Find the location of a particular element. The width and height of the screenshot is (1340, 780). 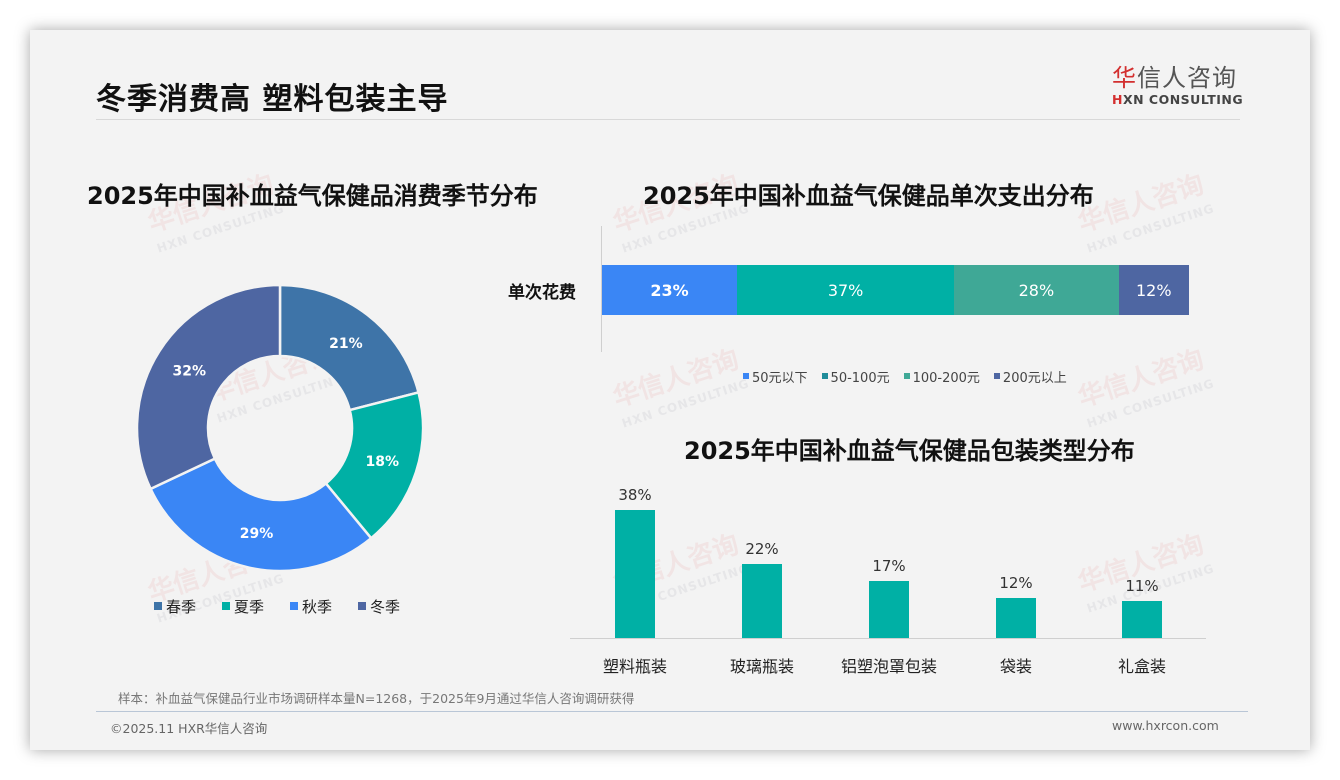

season-legend: 春季 夏季 秋季 冬季 is located at coordinates (290, 606).